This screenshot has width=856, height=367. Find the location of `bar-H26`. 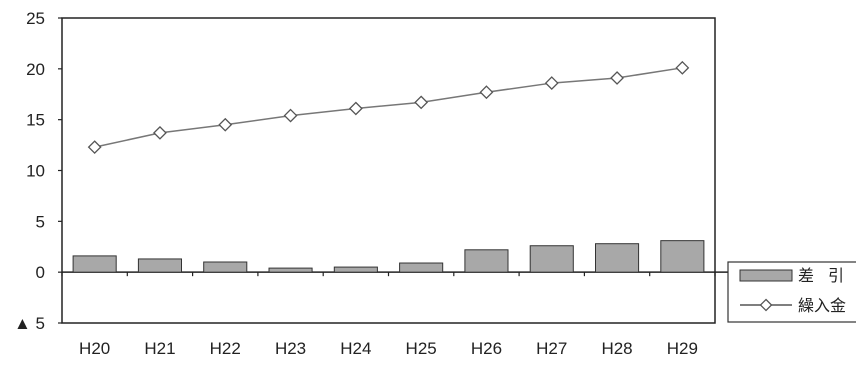

bar-H26 is located at coordinates (486, 261).